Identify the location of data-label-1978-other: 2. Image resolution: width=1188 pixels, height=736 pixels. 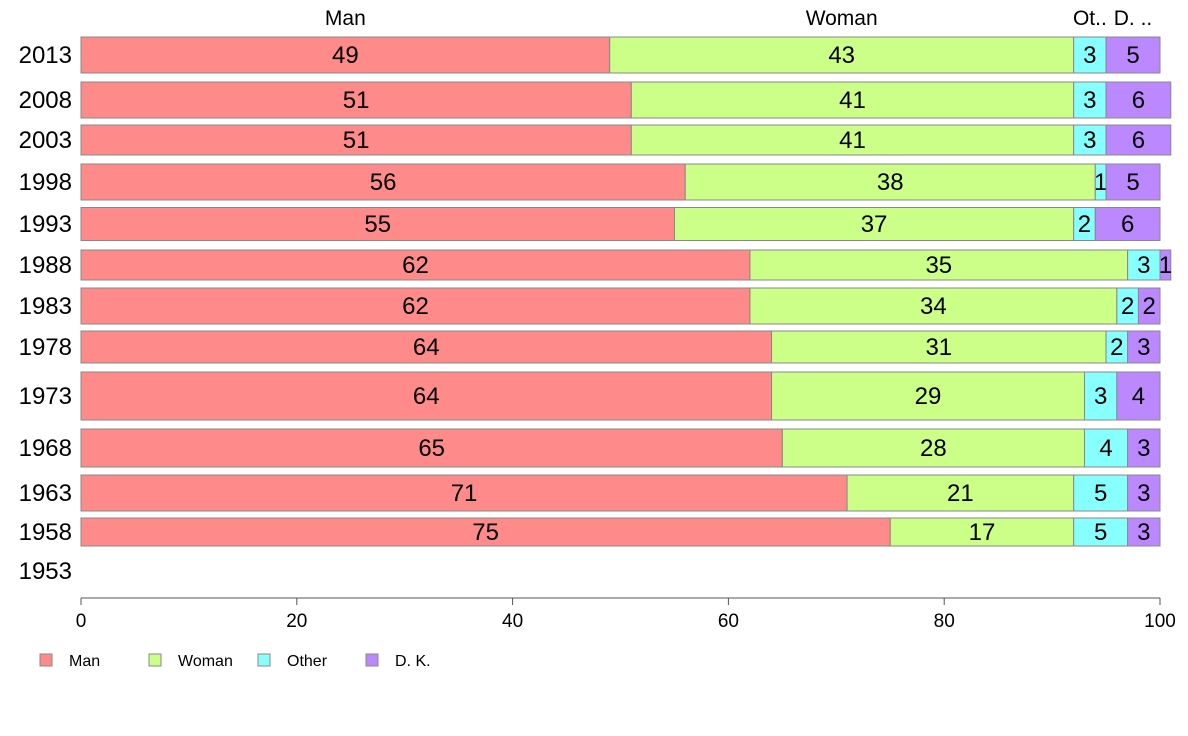
(1116, 347).